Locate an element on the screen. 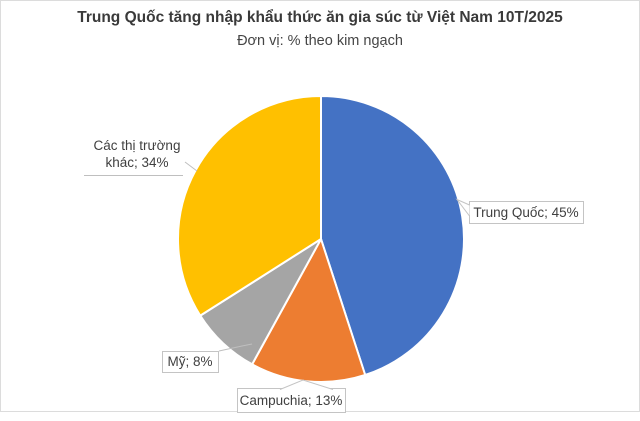  campuchia-label-pointer is located at coordinates (306, 384).